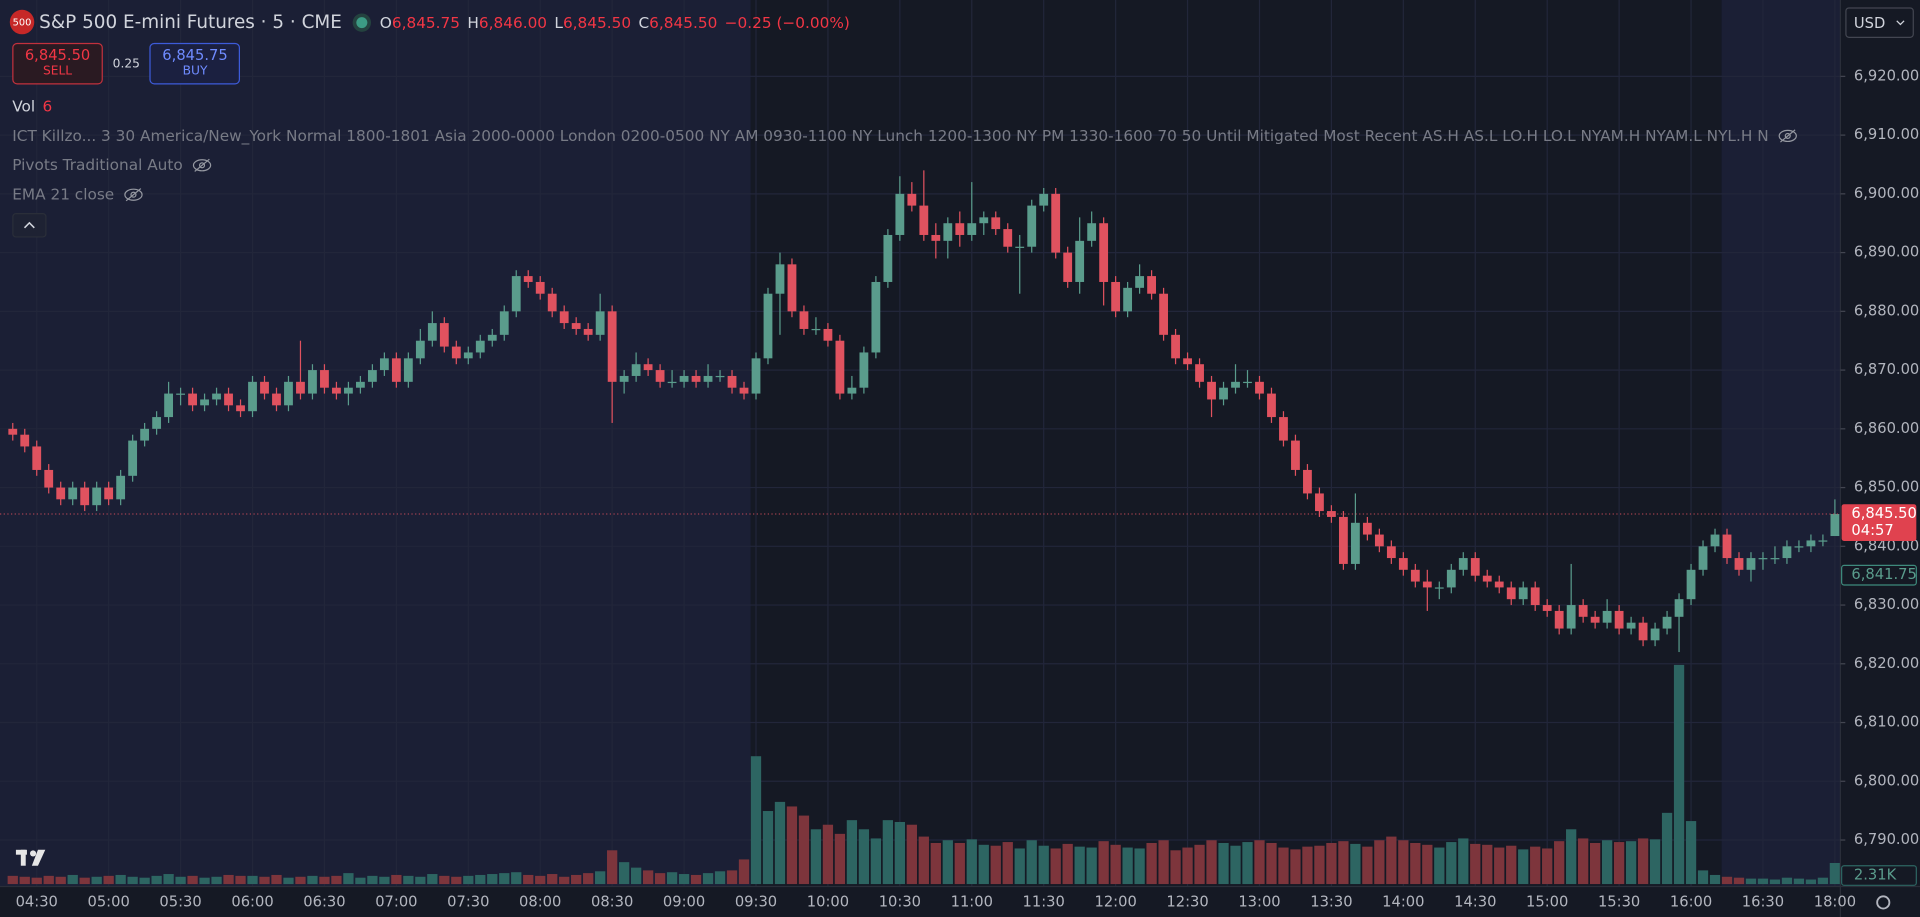  What do you see at coordinates (57, 55) in the screenshot?
I see `sell-price: 6,845.50` at bounding box center [57, 55].